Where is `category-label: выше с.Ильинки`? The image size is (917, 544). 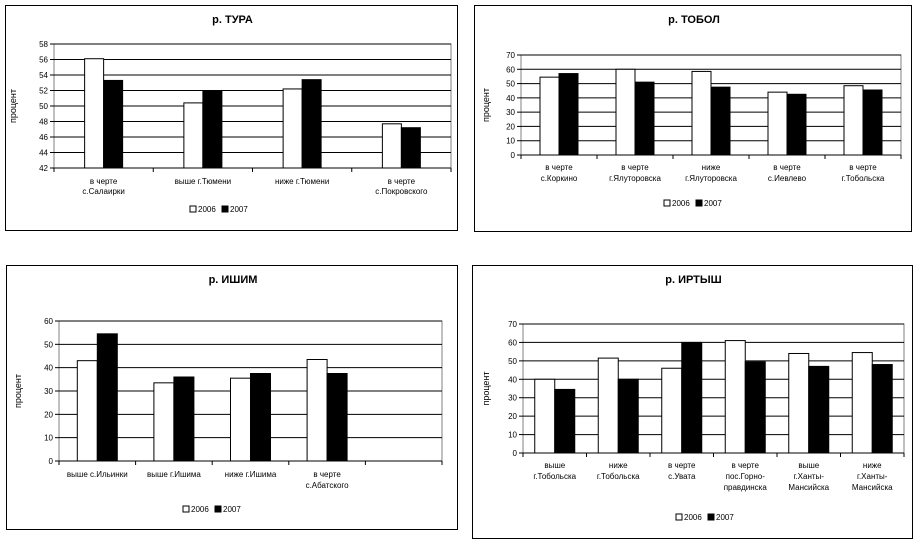
category-label: выше с.Ильинки is located at coordinates (97, 474).